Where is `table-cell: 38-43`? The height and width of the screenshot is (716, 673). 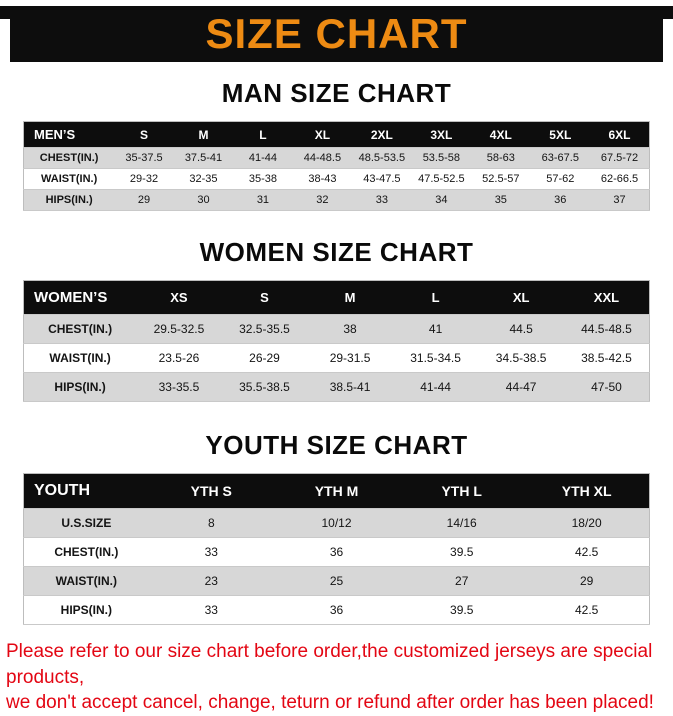
table-cell: 38-43 is located at coordinates (322, 179).